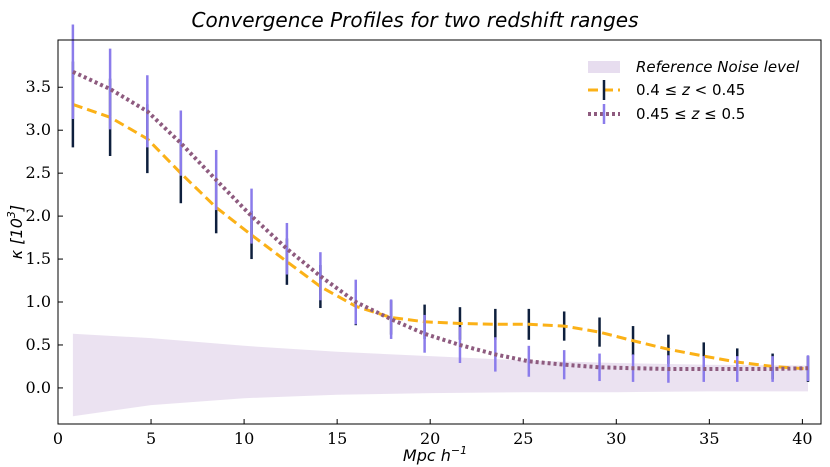 This screenshot has height=467, width=830. I want to click on y-tick-label: 0.0, so click(38, 387).